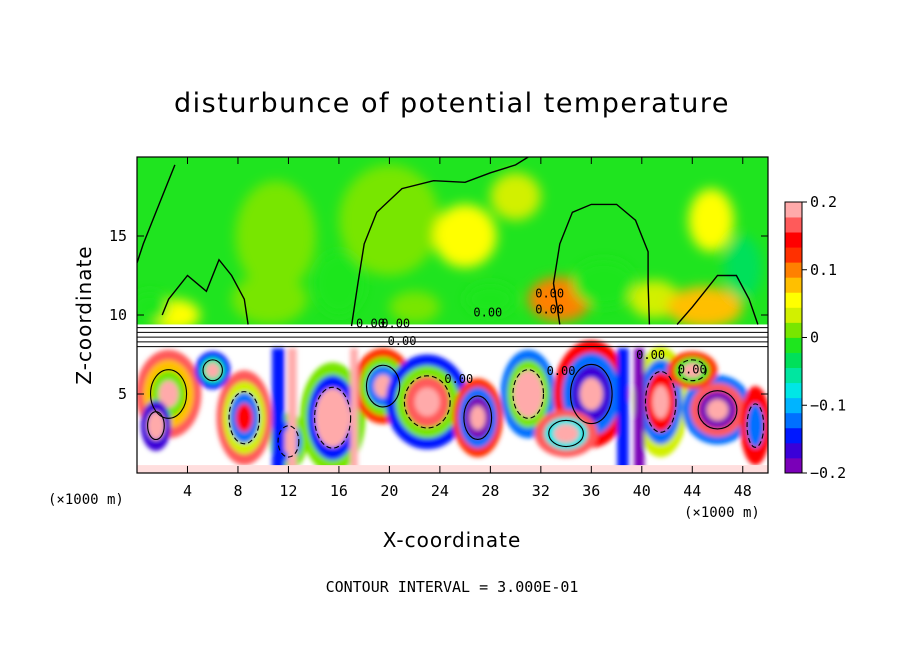 Image resolution: width=904 pixels, height=654 pixels. I want to click on colorbar-tick-label: 0.1, so click(823, 270).